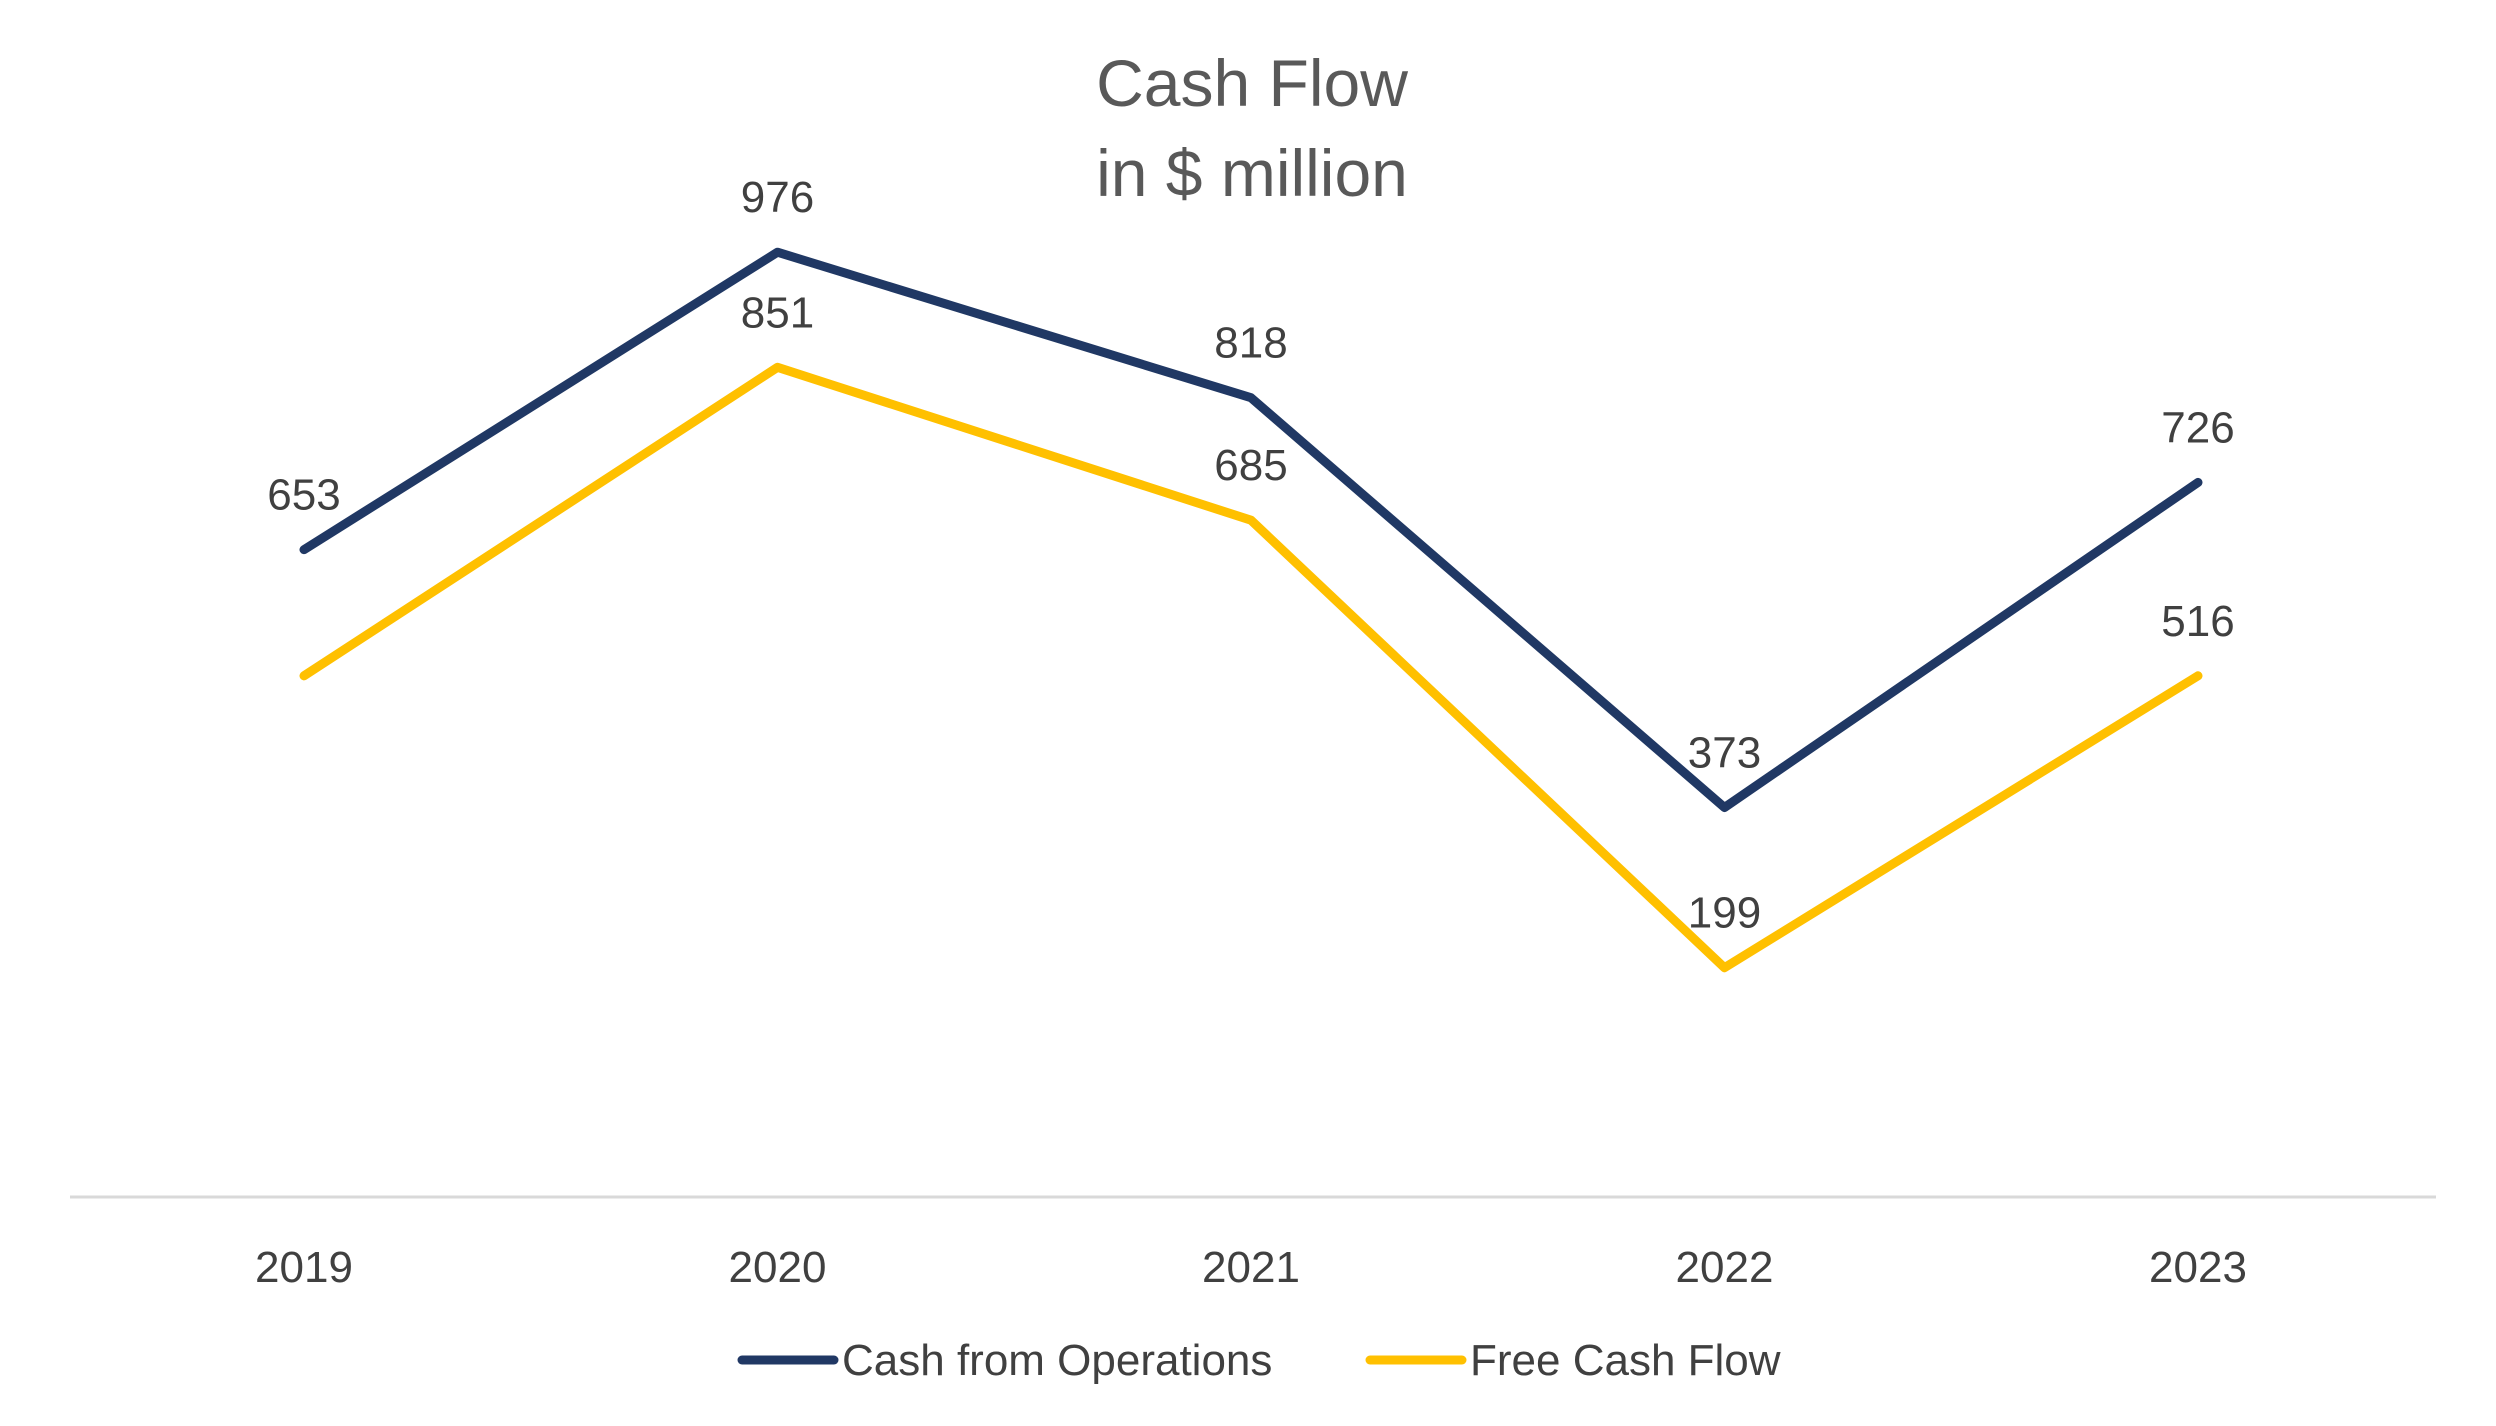 This screenshot has width=2496, height=1426. Describe the element at coordinates (1725, 1267) in the screenshot. I see `x-tick-label-2022: 2022` at that location.